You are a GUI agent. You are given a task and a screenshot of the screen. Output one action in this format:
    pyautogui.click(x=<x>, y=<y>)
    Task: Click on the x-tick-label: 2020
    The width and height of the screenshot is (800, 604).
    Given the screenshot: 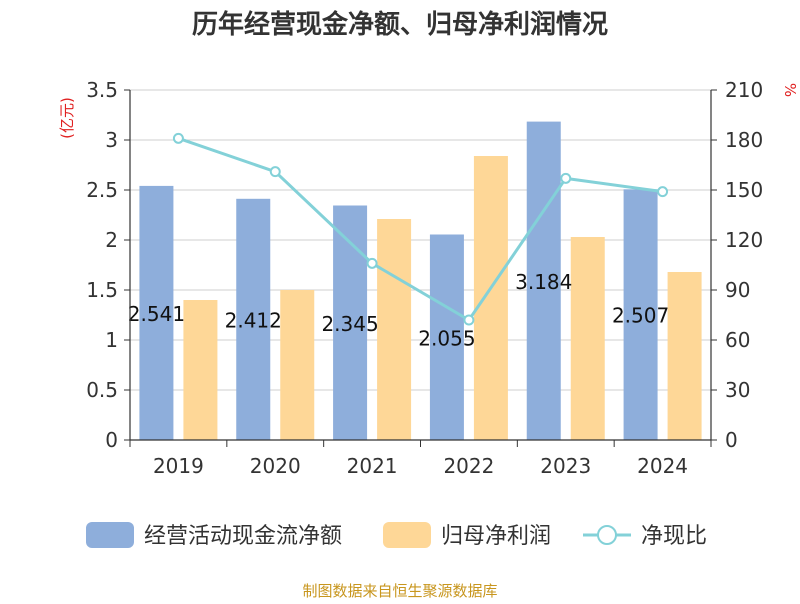 What is the action you would take?
    pyautogui.click(x=275, y=466)
    